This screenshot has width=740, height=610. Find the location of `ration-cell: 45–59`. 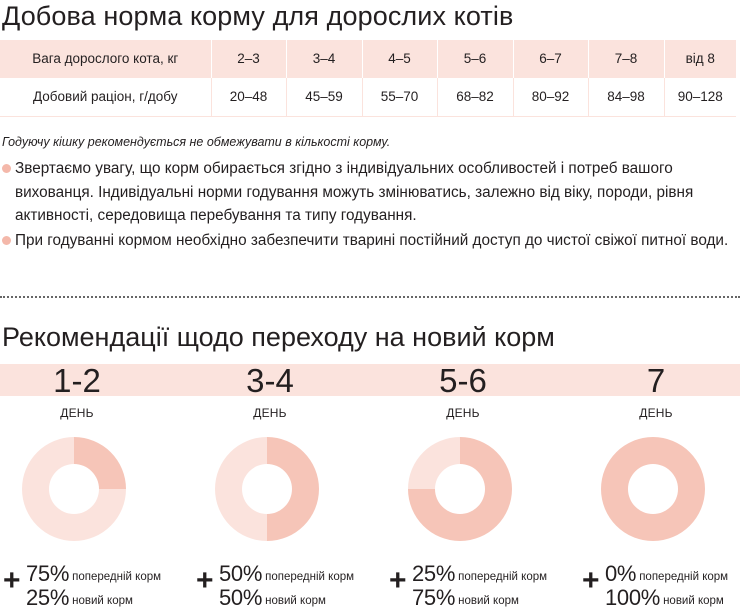

ration-cell: 45–59 is located at coordinates (323, 97).